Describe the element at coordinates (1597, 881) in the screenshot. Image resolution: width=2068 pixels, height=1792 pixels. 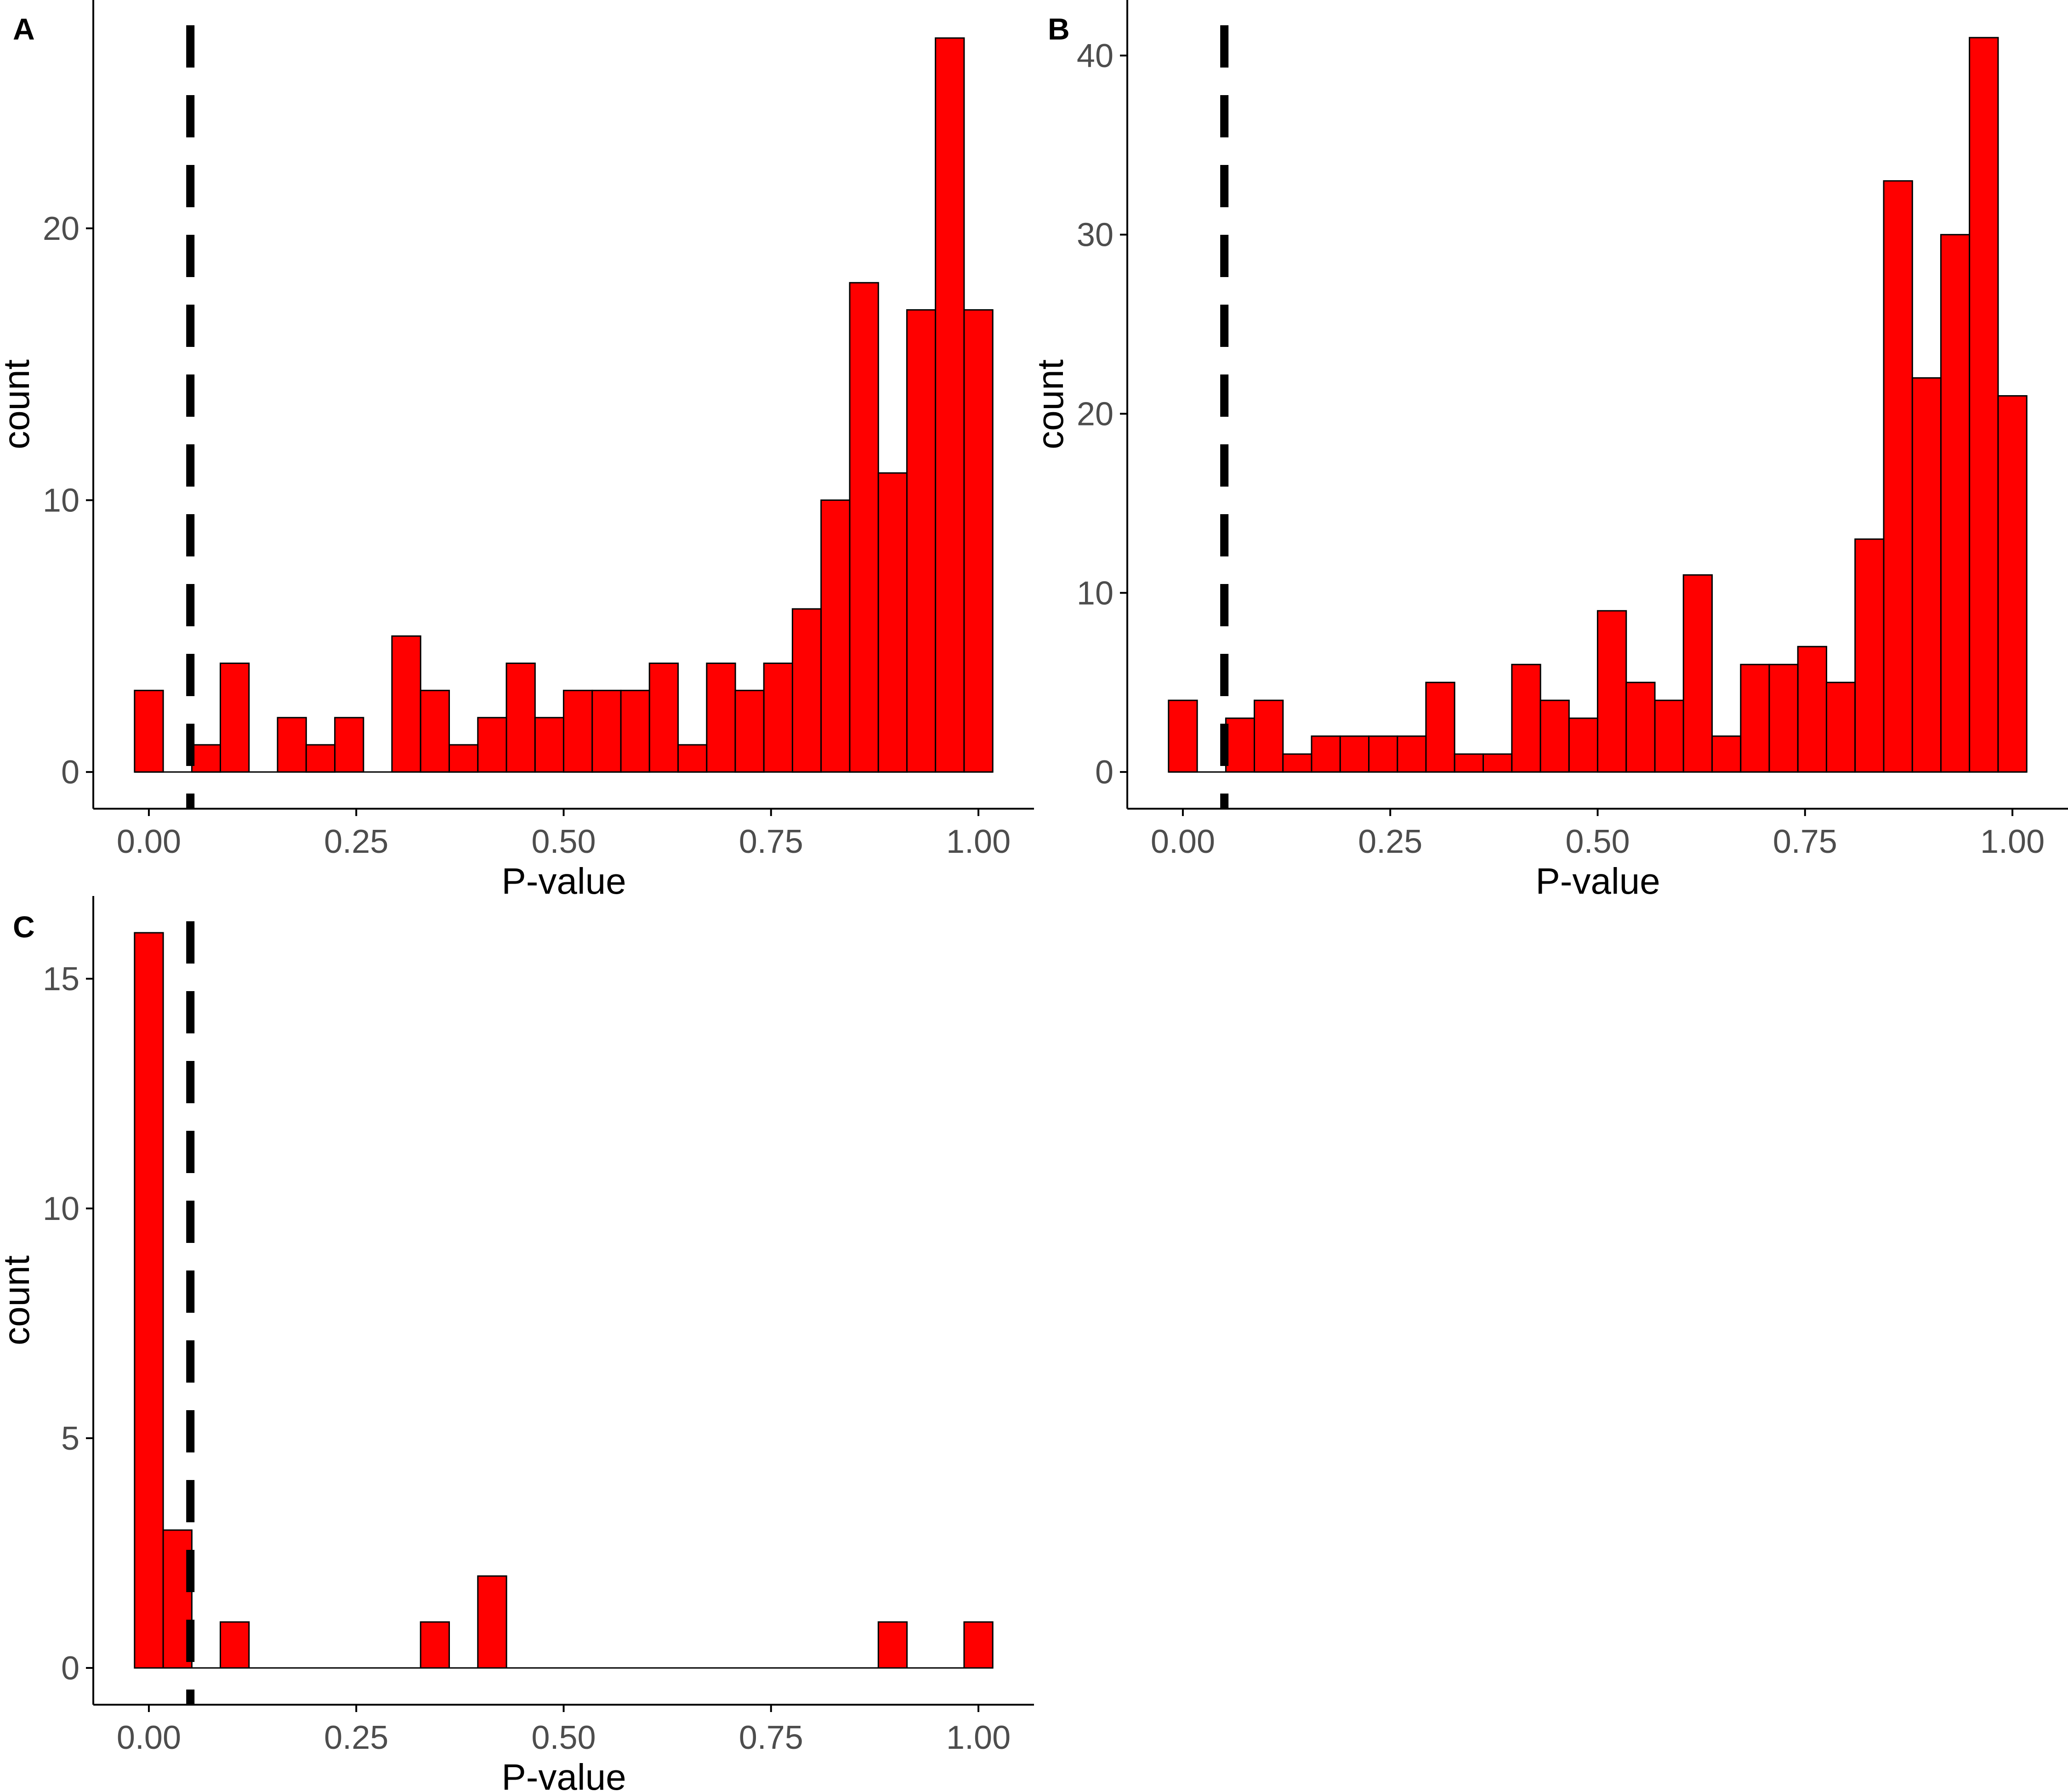
I see `panel-b-x-axis-title: P-value` at that location.